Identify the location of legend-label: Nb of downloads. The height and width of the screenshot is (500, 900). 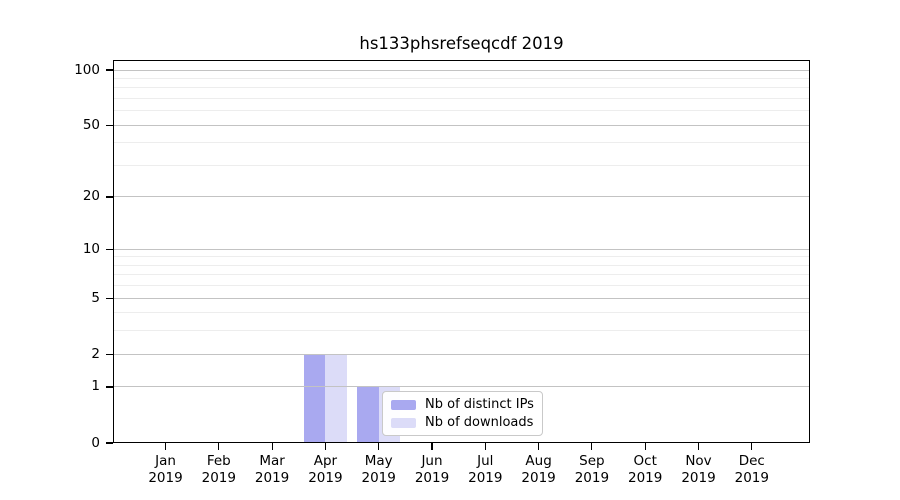
(479, 422).